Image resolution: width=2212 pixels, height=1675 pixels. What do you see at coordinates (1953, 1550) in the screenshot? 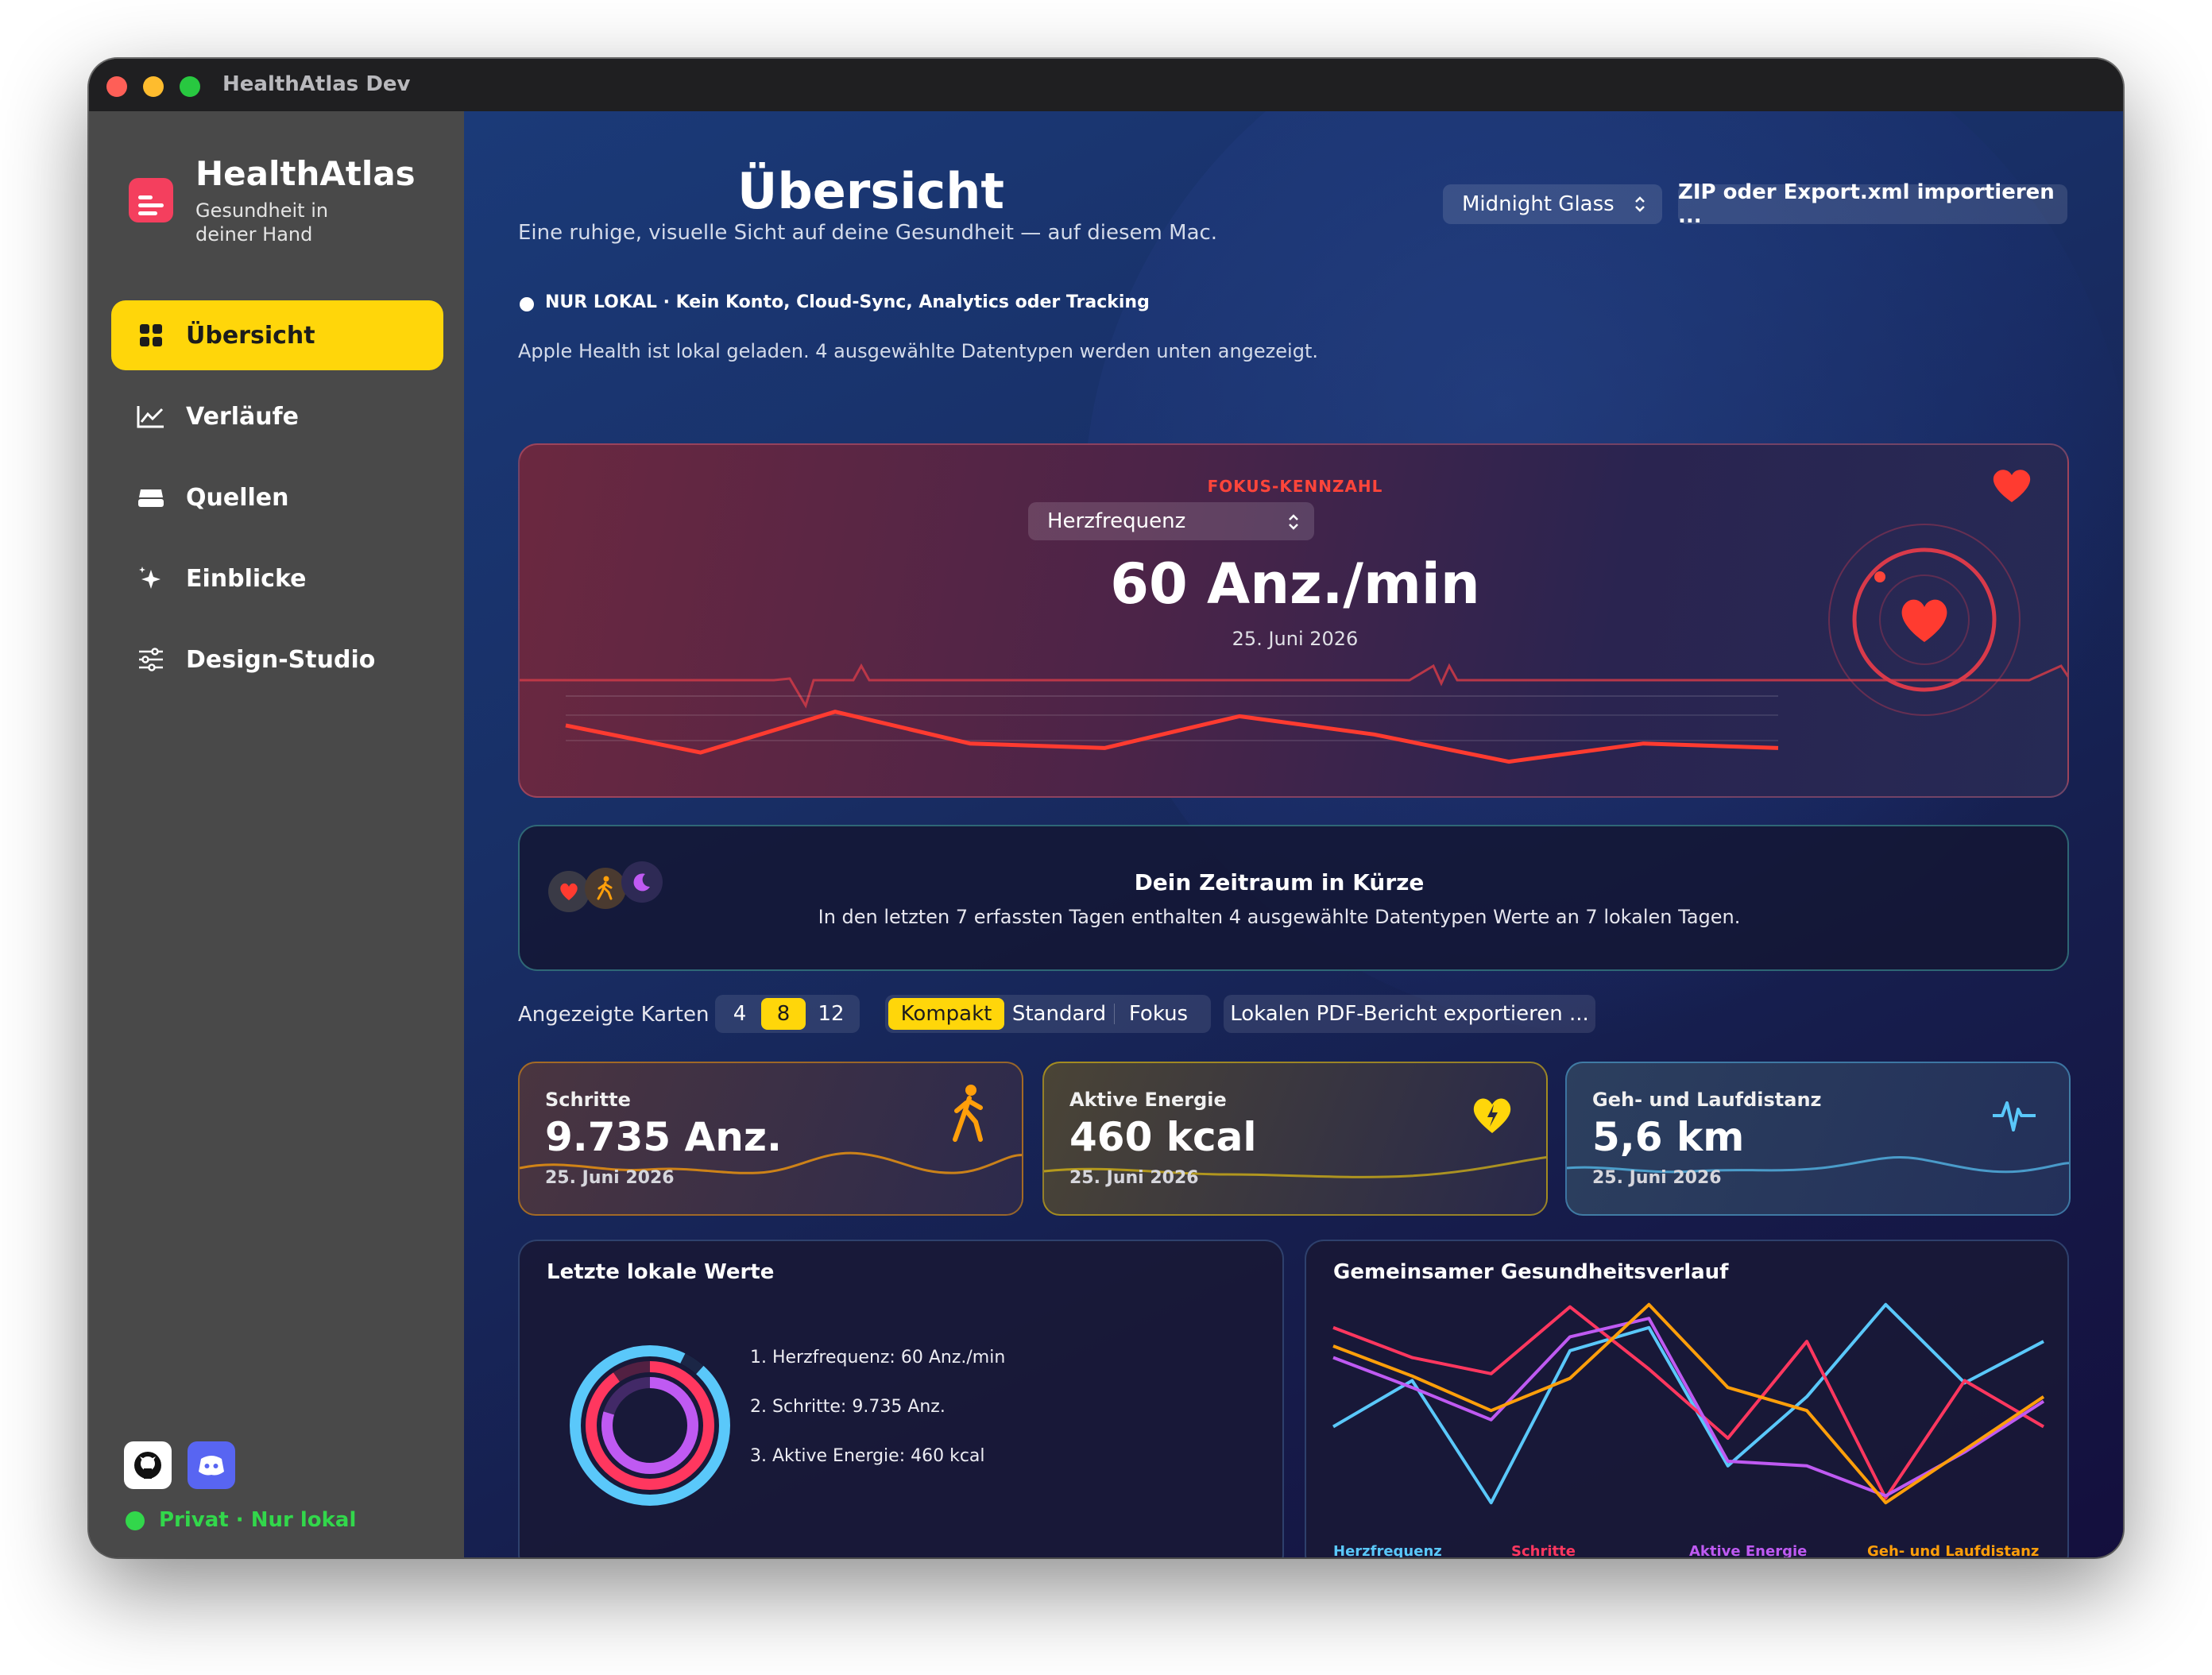
I see `legend-distance: Geh- und Laufdistanz` at bounding box center [1953, 1550].